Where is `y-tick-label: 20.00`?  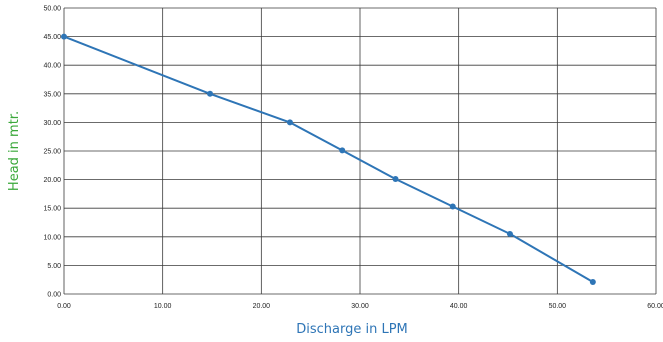 y-tick-label: 20.00 is located at coordinates (52, 180).